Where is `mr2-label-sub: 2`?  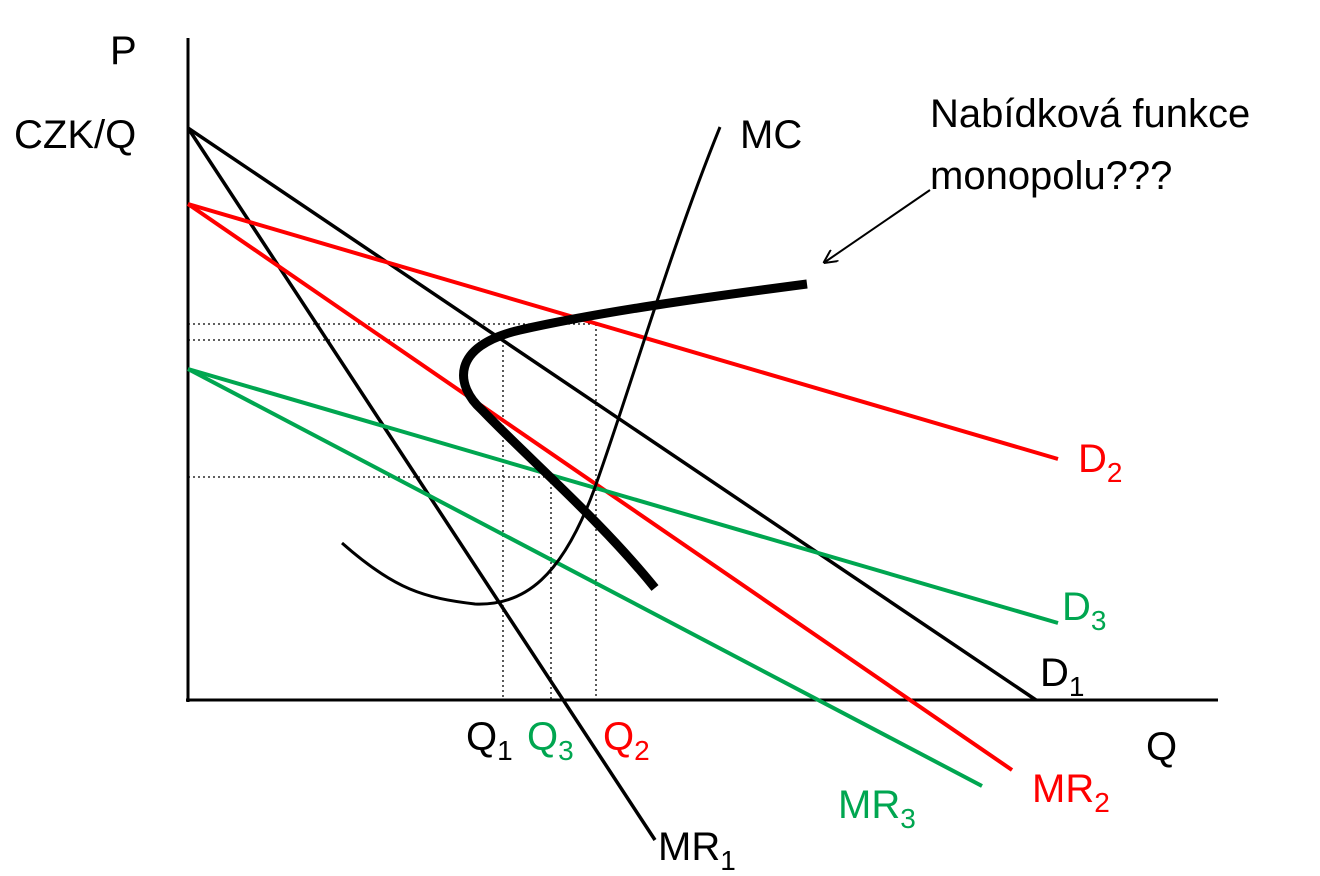
mr2-label-sub: 2 is located at coordinates (1102, 802).